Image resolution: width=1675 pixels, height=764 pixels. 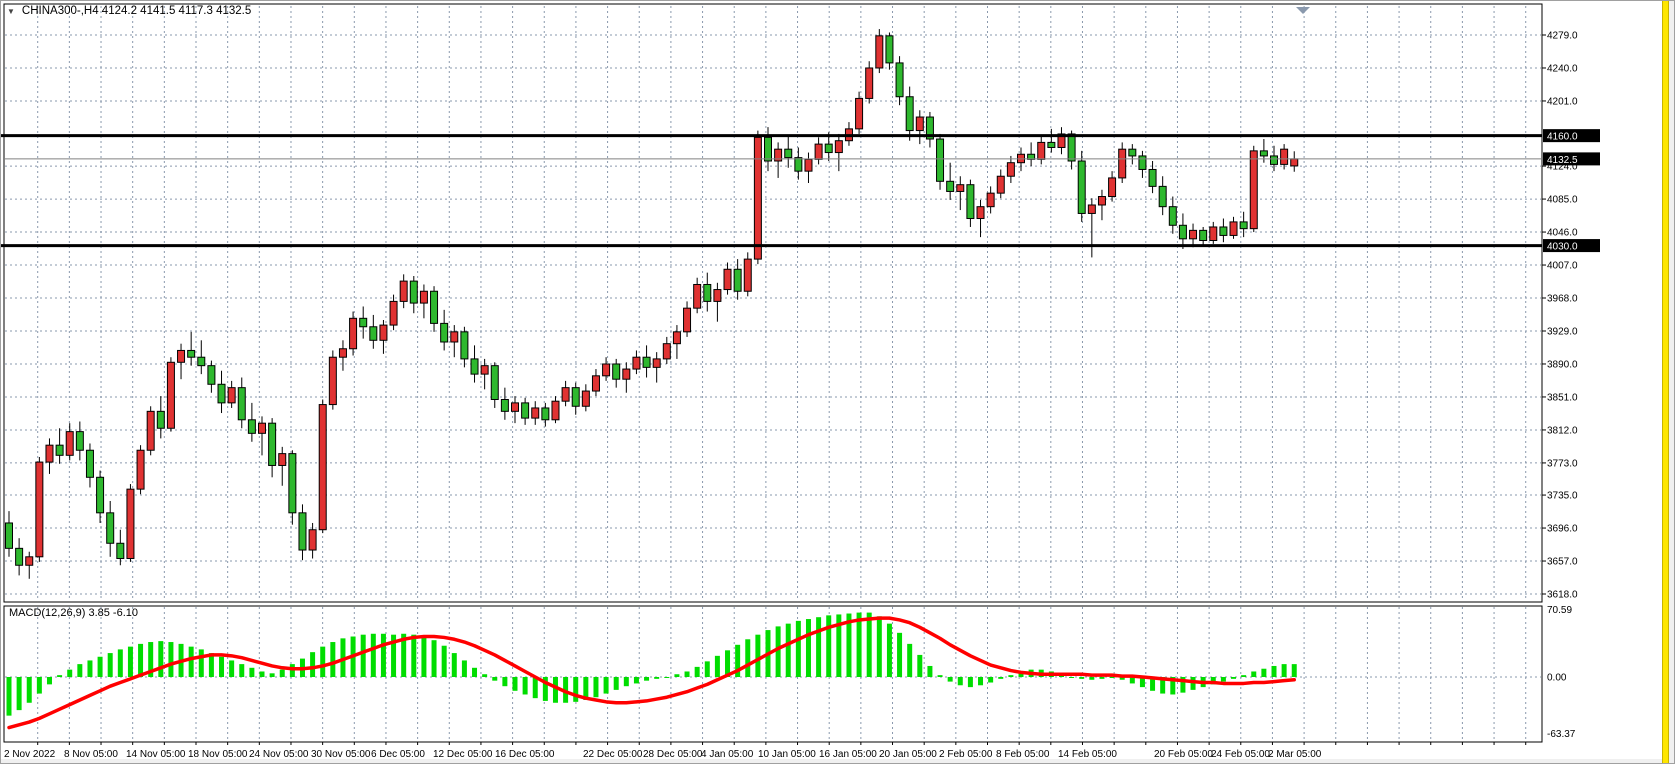 I want to click on price-level-tag-label: 4160.0, so click(x=1562, y=137).